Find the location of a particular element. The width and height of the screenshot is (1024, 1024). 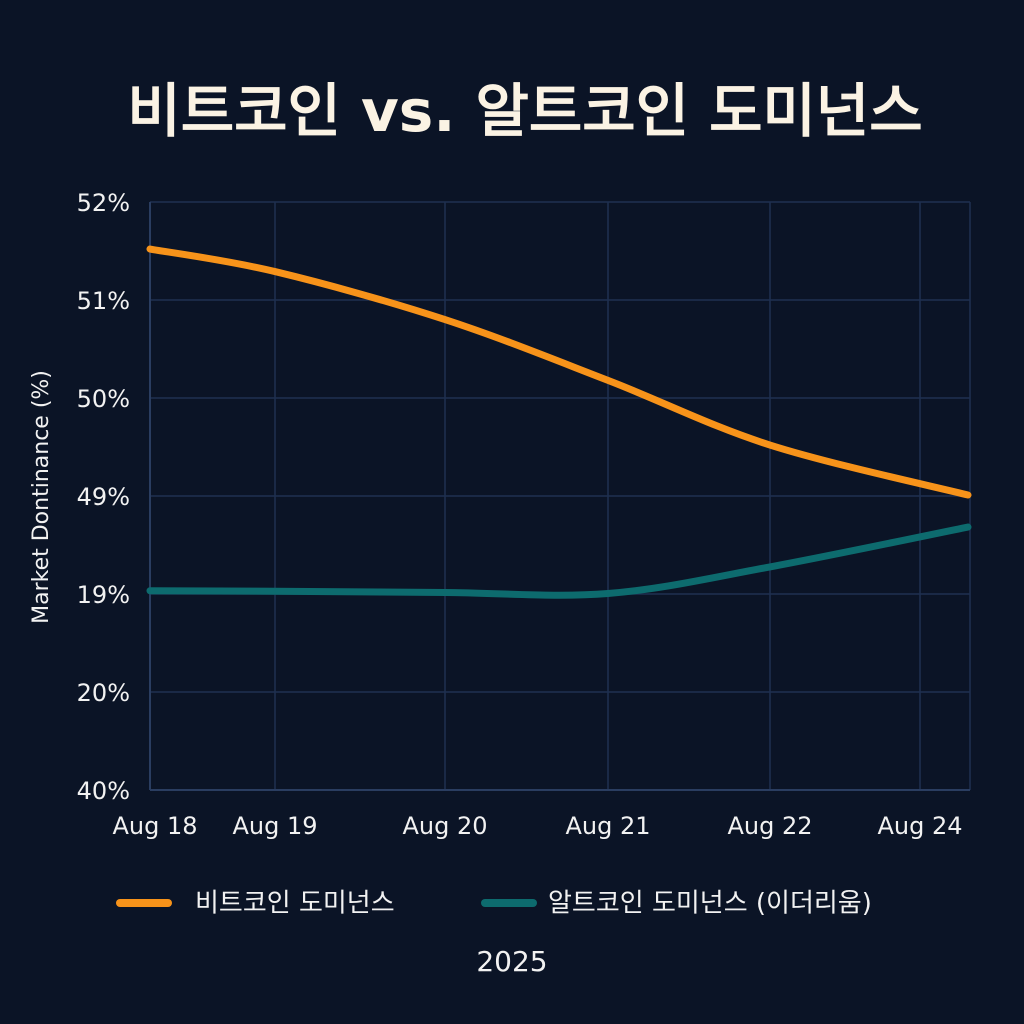

y-tick-label: 49% is located at coordinates (103, 497).